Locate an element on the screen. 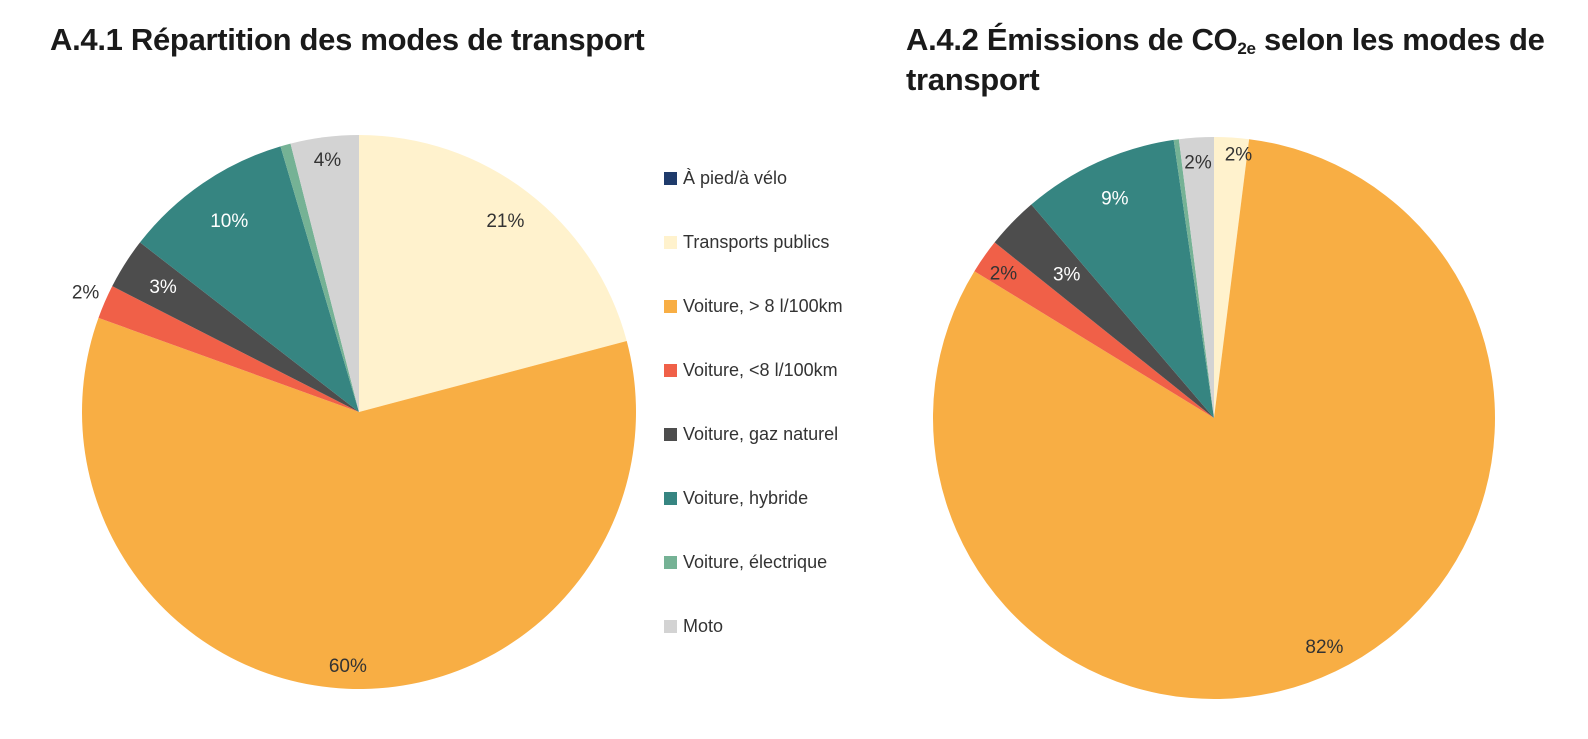 Image resolution: width=1588 pixels, height=739 pixels. legend-item-voiture-8-l-100km: Voiture, <8 l/100km is located at coordinates (751, 370).